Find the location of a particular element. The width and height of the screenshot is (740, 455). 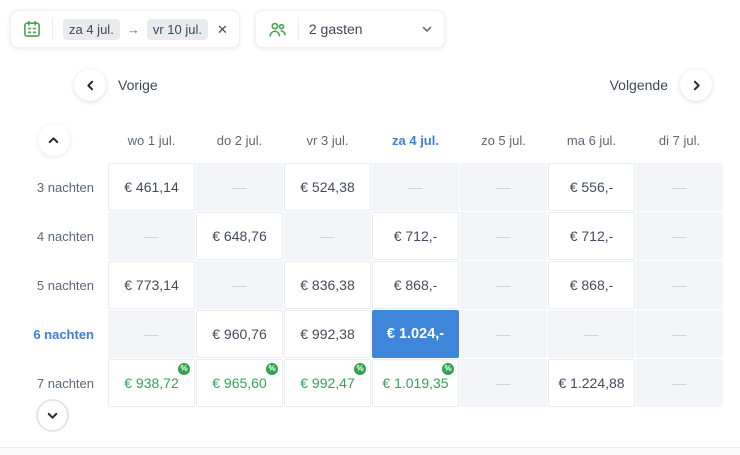

previous-label: Vorige is located at coordinates (138, 85).